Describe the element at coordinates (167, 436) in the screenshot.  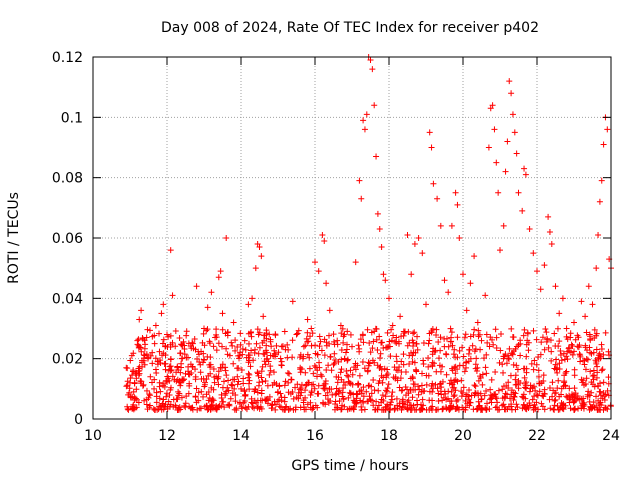
I see `x-tick-label: 12` at that location.